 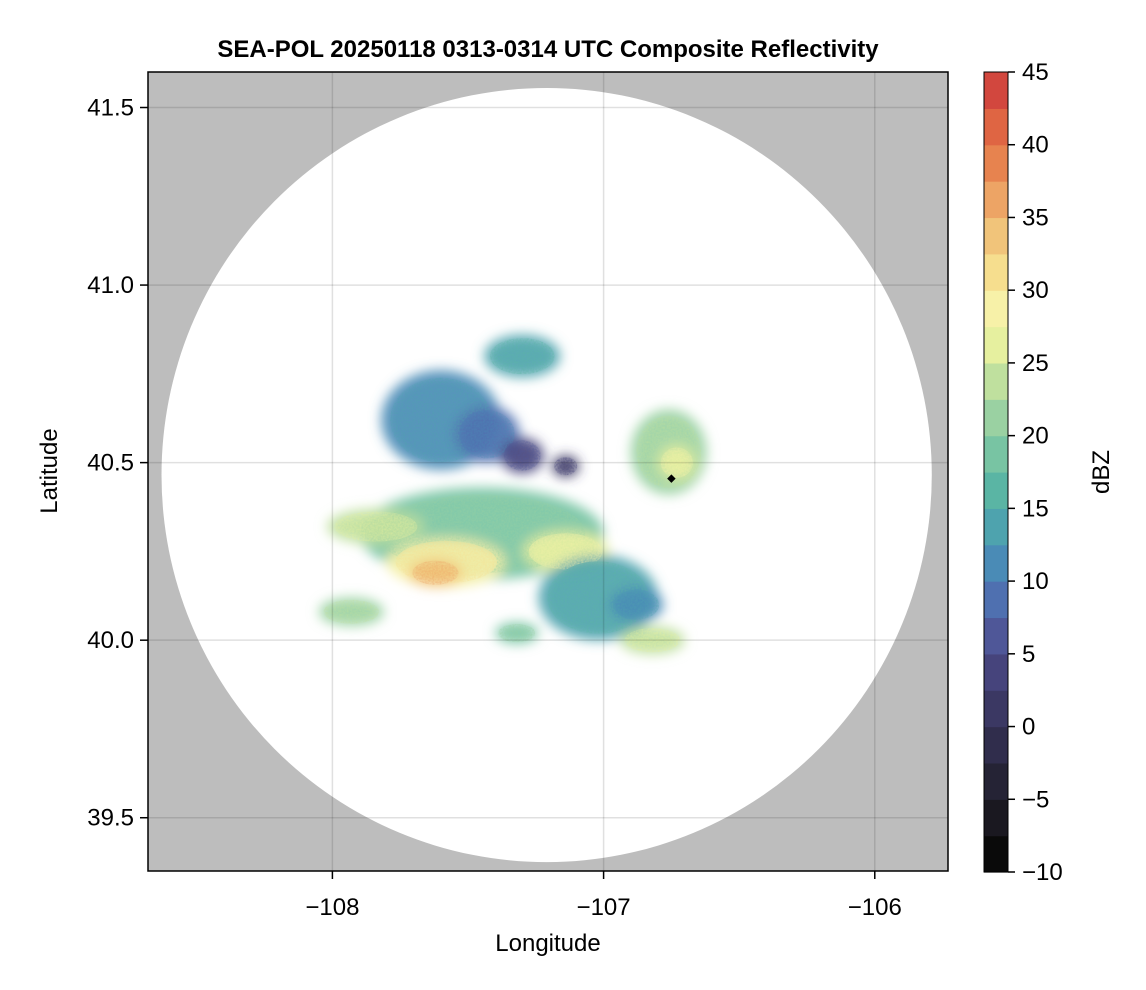 I want to click on colorbar-tick-label: −10, so click(x=1042, y=872).